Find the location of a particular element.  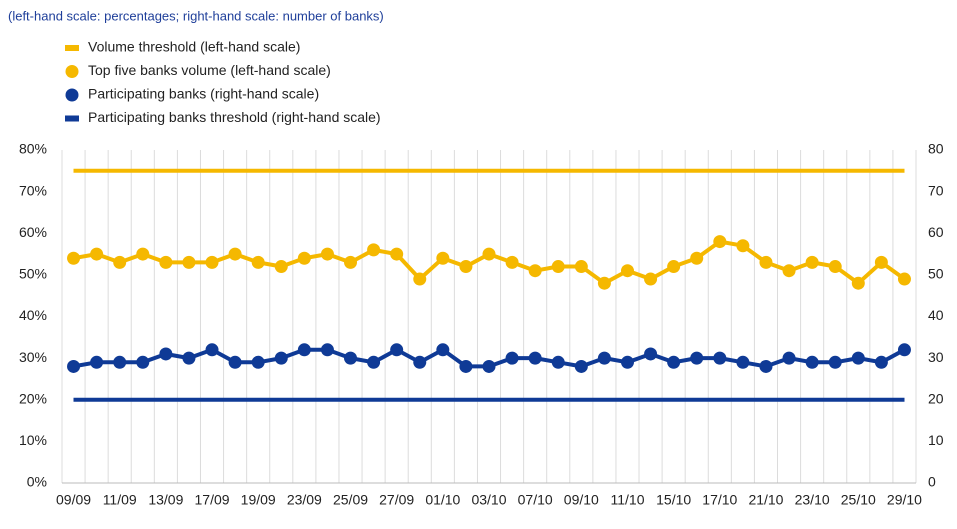

x-tick-label: 01/10 is located at coordinates (442, 500).